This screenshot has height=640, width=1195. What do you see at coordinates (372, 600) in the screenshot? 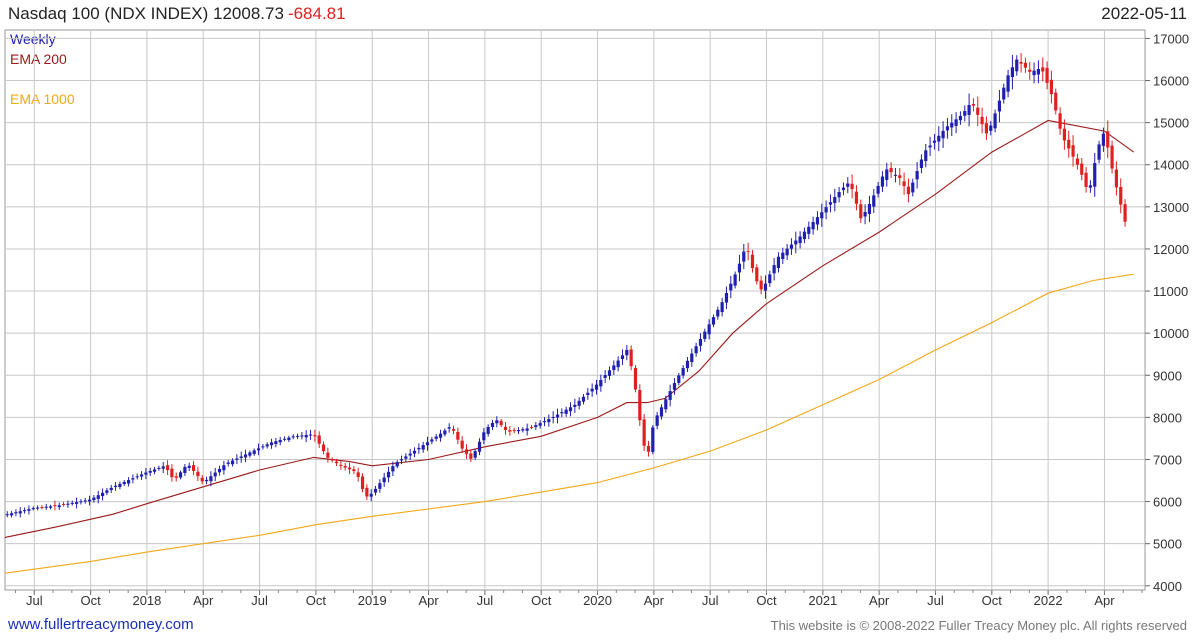
I see `x-tick-label: 2019` at bounding box center [372, 600].